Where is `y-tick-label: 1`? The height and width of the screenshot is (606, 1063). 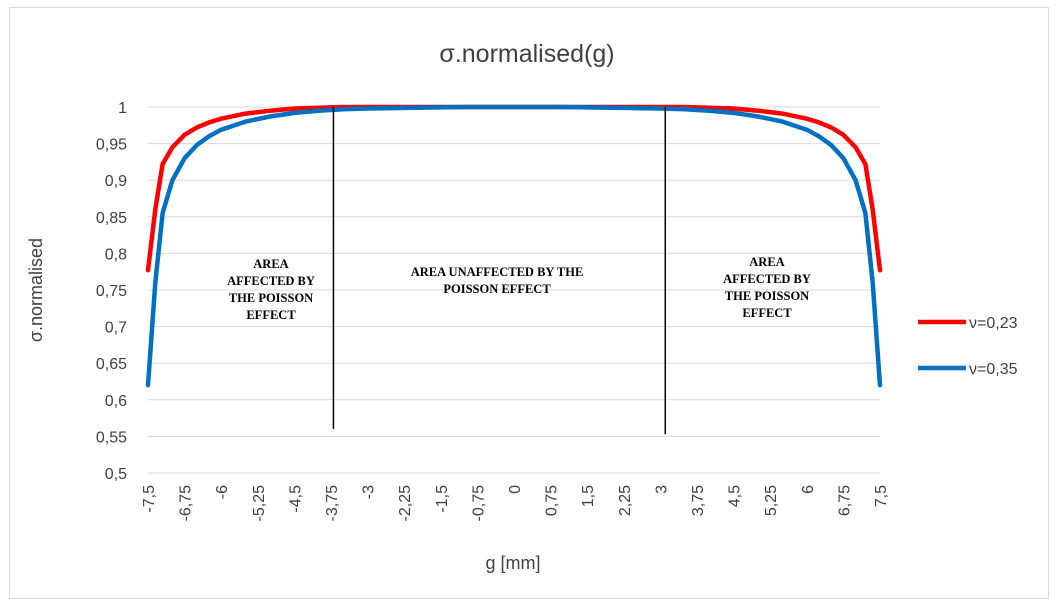
y-tick-label: 1 is located at coordinates (122, 108).